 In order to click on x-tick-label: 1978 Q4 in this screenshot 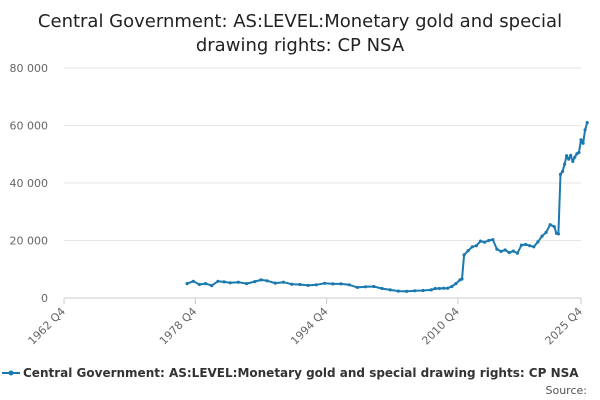, I will do `click(178, 326)`.